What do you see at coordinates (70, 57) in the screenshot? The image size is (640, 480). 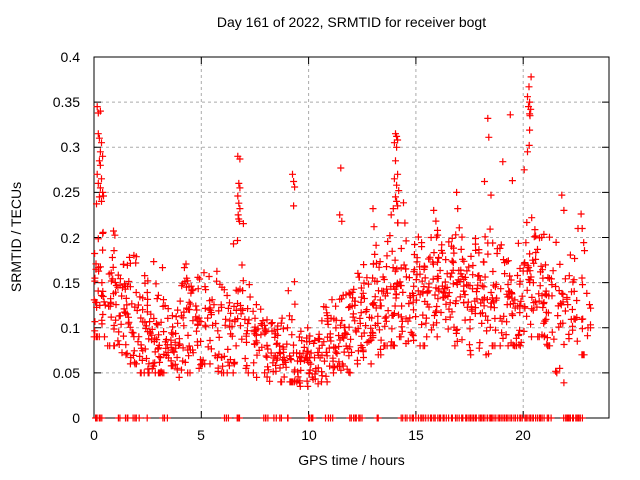 I see `y-tick-label-0.4: 0.4` at bounding box center [70, 57].